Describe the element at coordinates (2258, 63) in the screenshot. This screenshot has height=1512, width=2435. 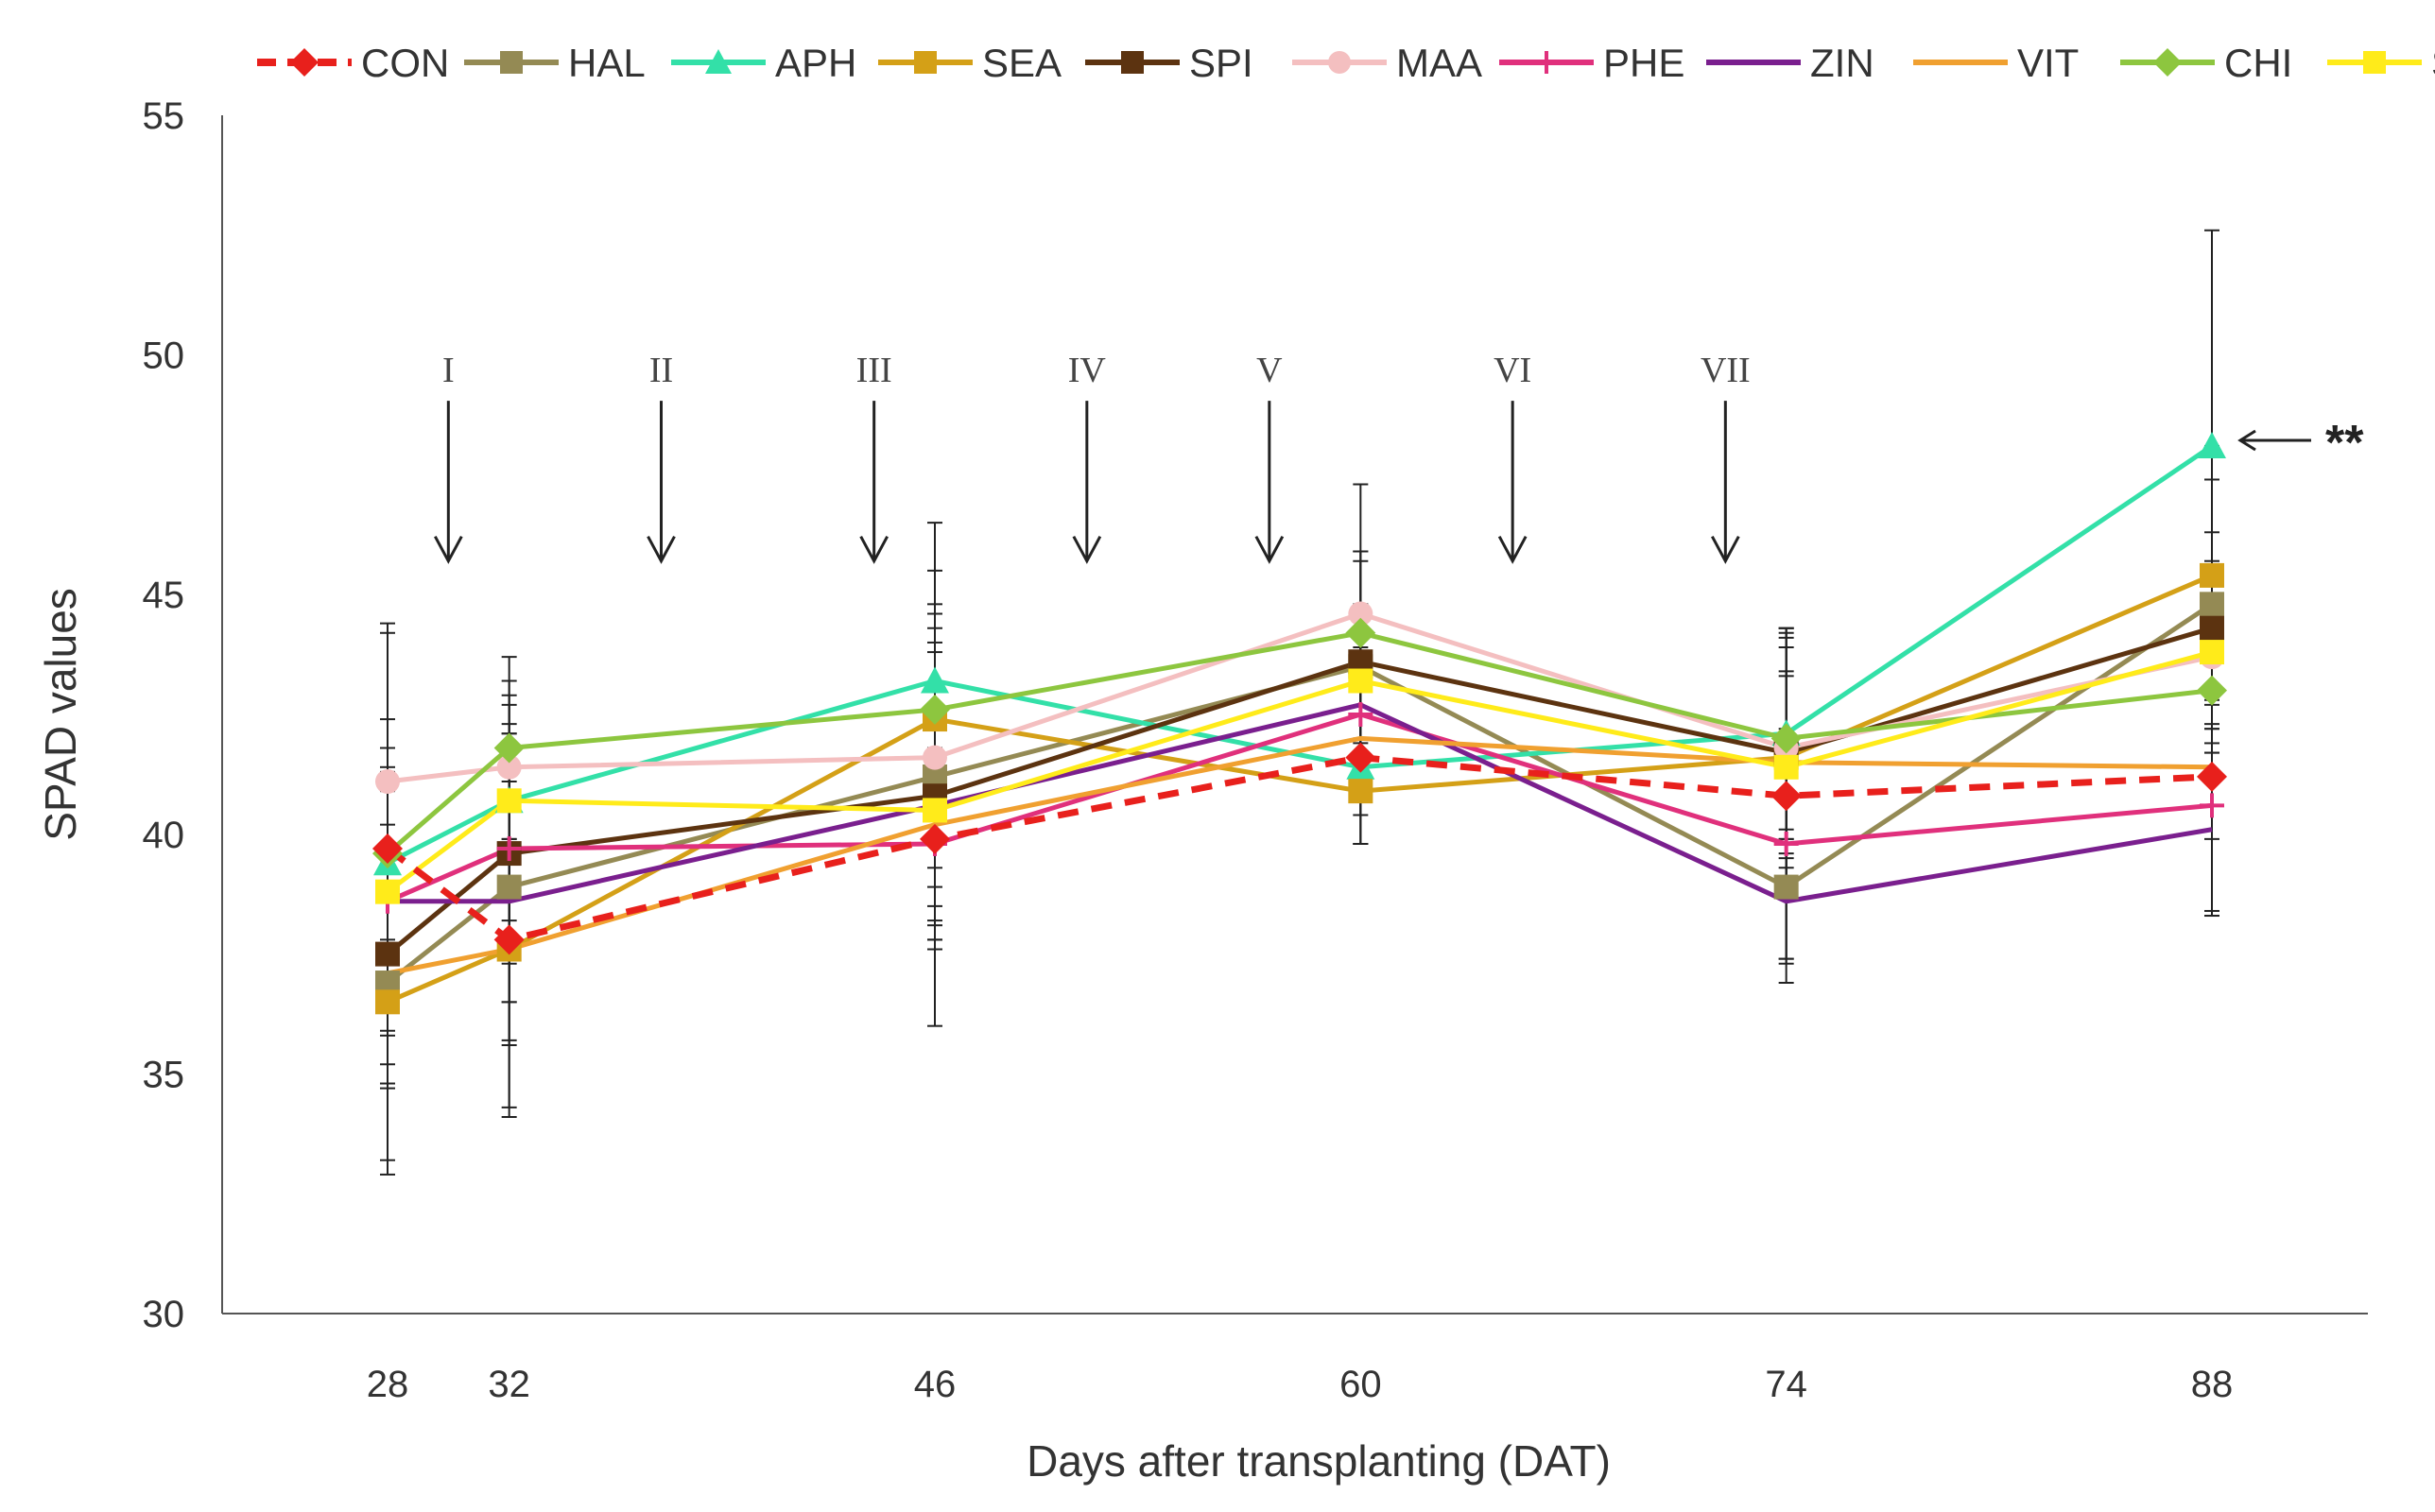
I see `legend-label: CHI` at that location.